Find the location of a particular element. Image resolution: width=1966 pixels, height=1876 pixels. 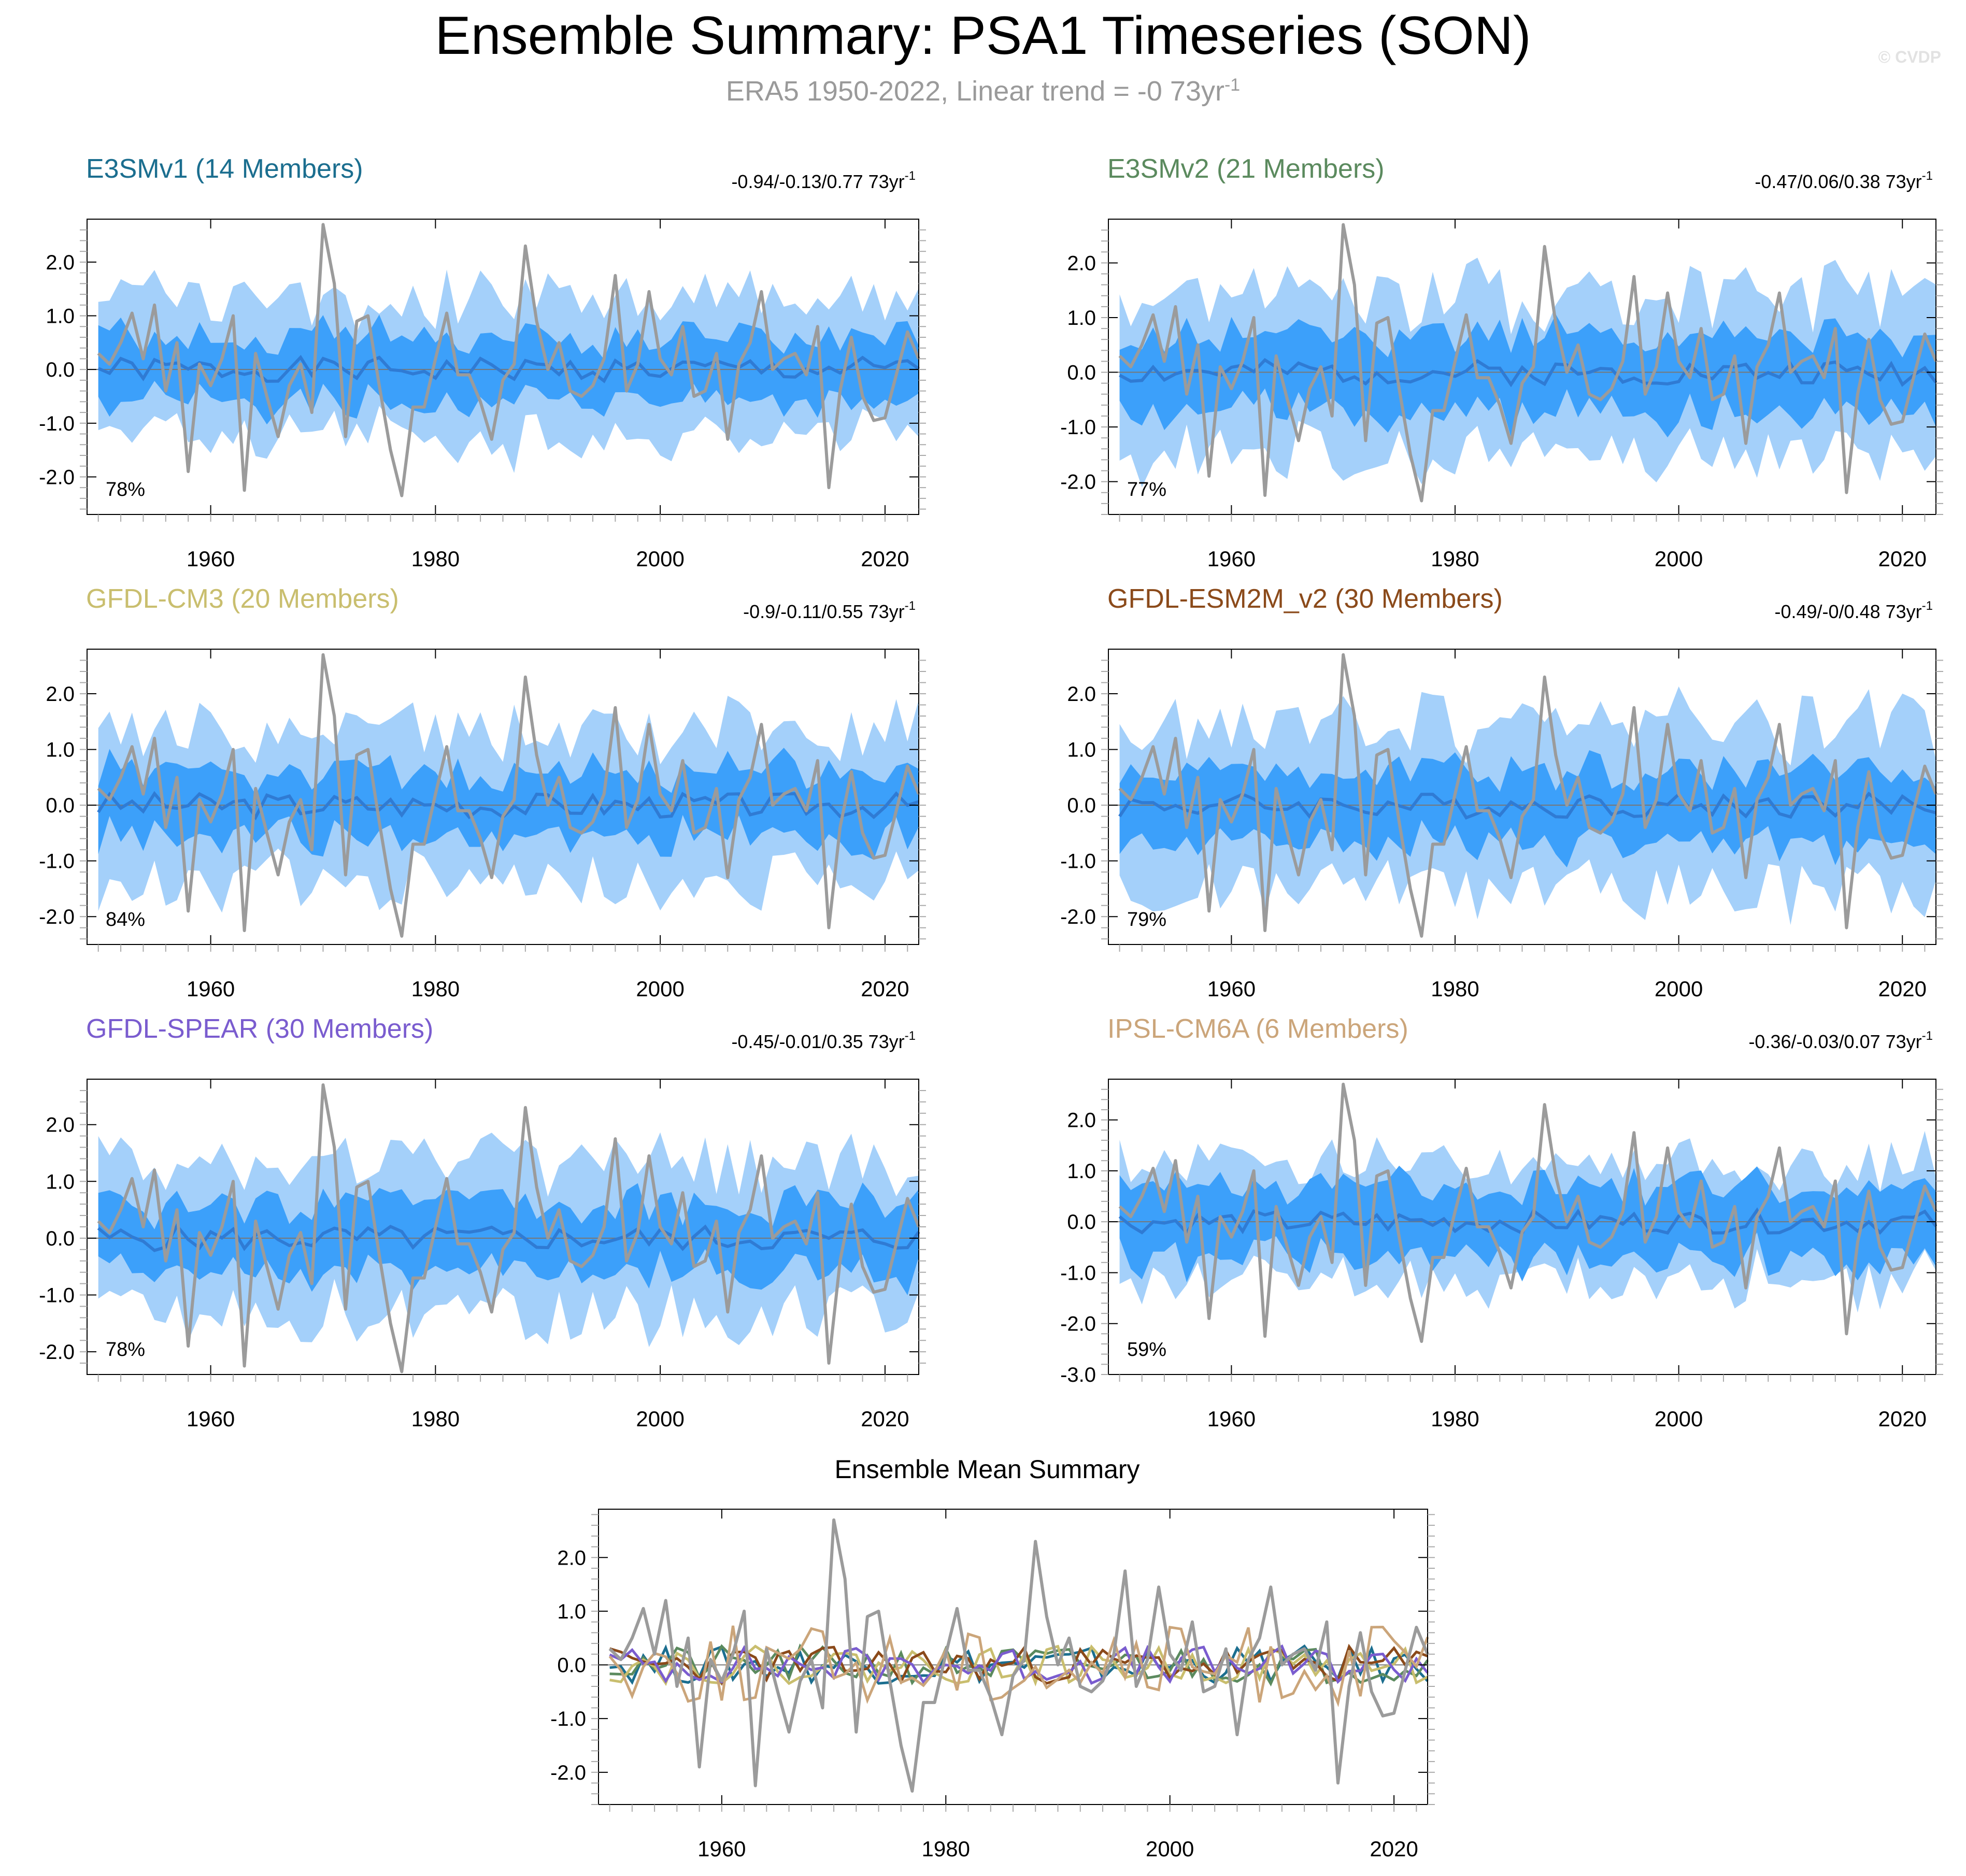

trend-label: -0.9/-0.11/0.55 73yr-1 is located at coordinates (830, 610).